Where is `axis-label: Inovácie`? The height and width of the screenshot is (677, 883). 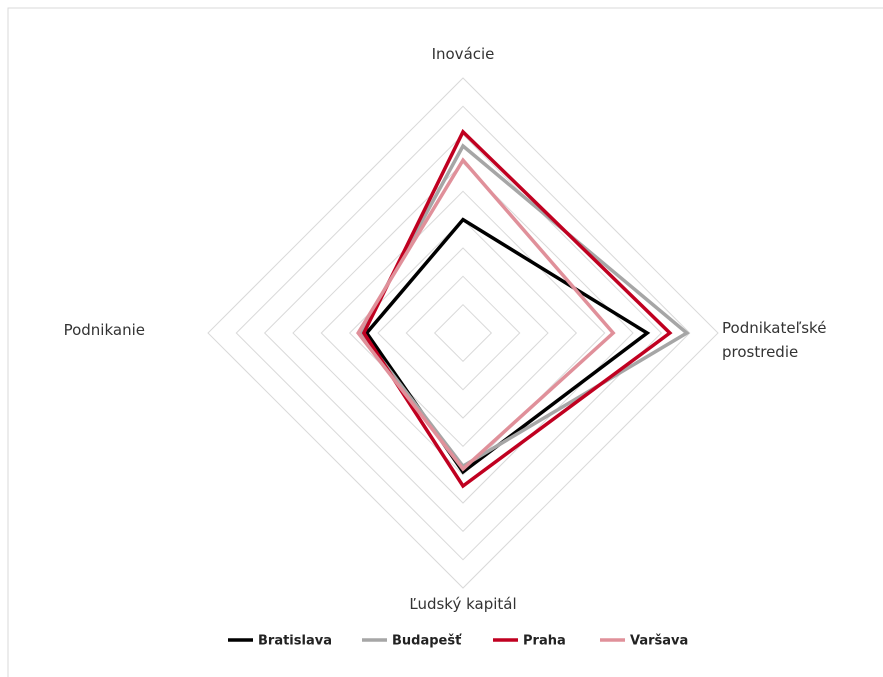
axis-label: Inovácie is located at coordinates (463, 54).